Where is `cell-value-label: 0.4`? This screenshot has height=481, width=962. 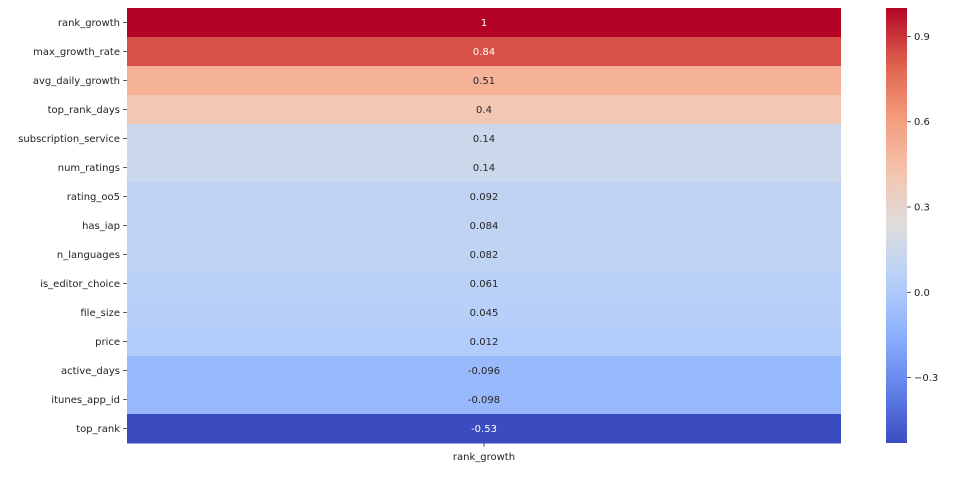 cell-value-label: 0.4 is located at coordinates (484, 110).